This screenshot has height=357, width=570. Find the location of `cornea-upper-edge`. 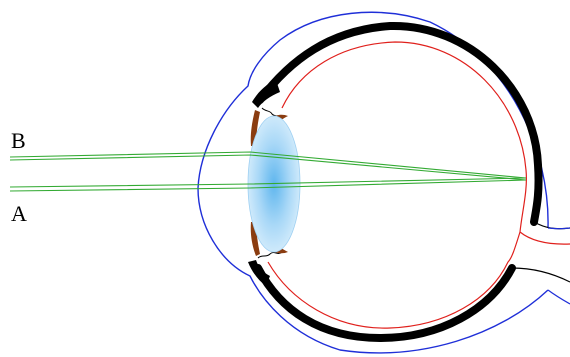

cornea-upper-edge is located at coordinates (266, 94).